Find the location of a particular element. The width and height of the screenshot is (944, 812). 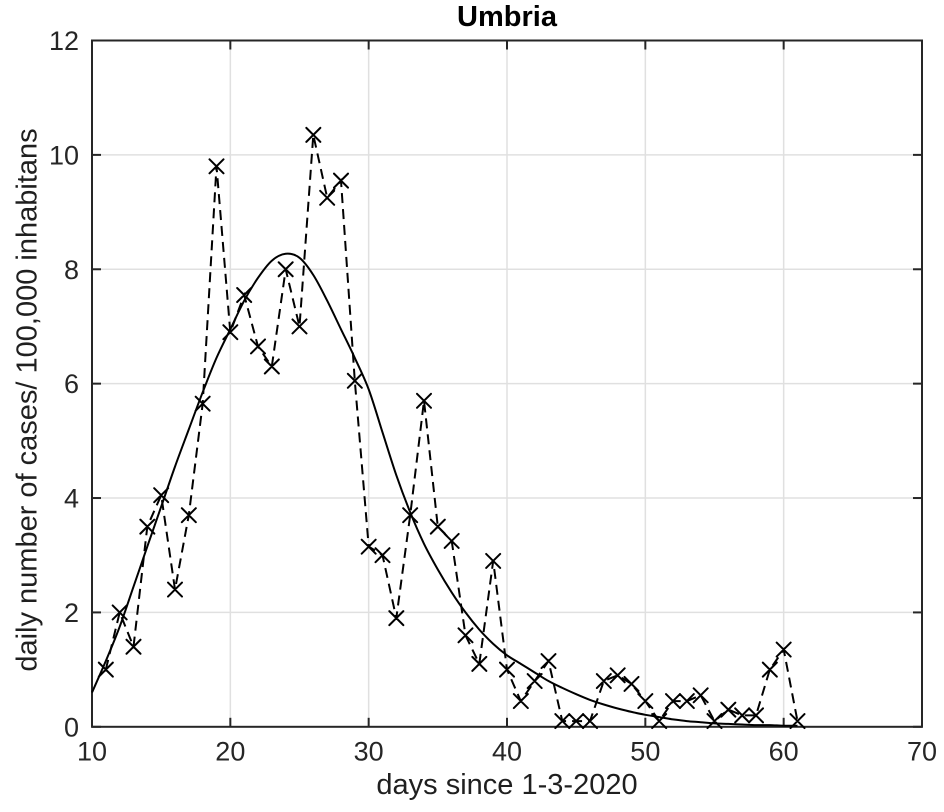

x-tick-label: 60 is located at coordinates (784, 751).